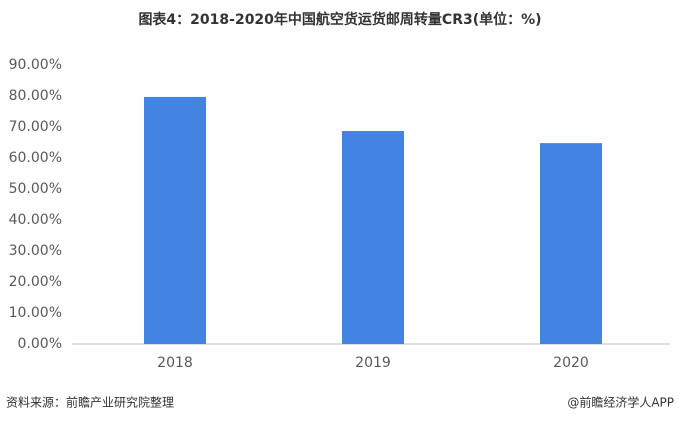 The height and width of the screenshot is (422, 680). I want to click on chart-title: 图表4：2018-2020年中国航空货运货邮周转量CR3(单位：%), so click(339, 19).